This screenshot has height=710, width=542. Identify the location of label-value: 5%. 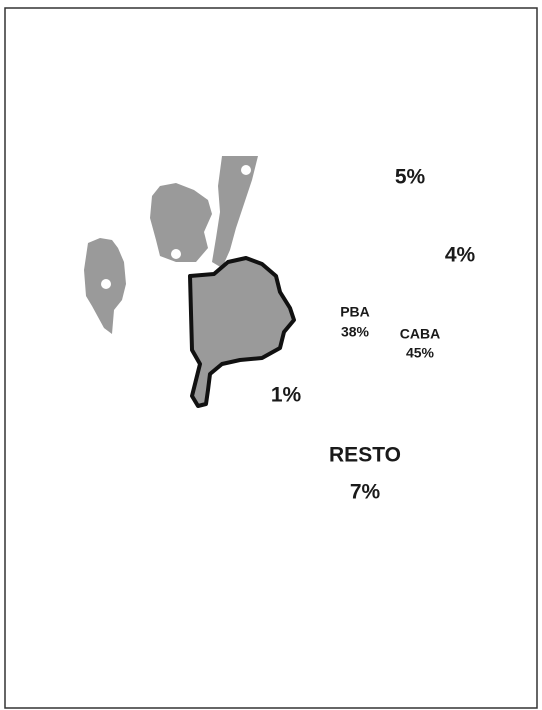
(410, 177).